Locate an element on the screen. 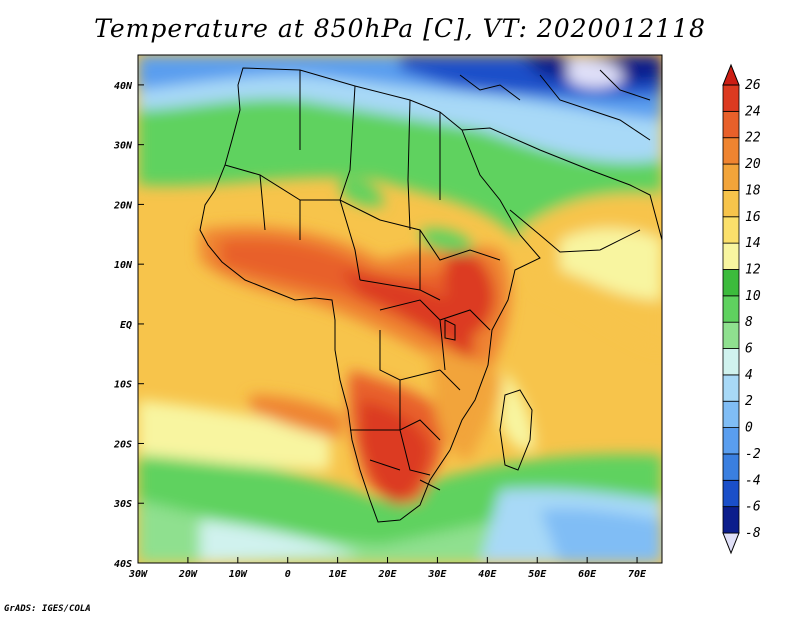  colorbar-label: 0 is located at coordinates (749, 428).